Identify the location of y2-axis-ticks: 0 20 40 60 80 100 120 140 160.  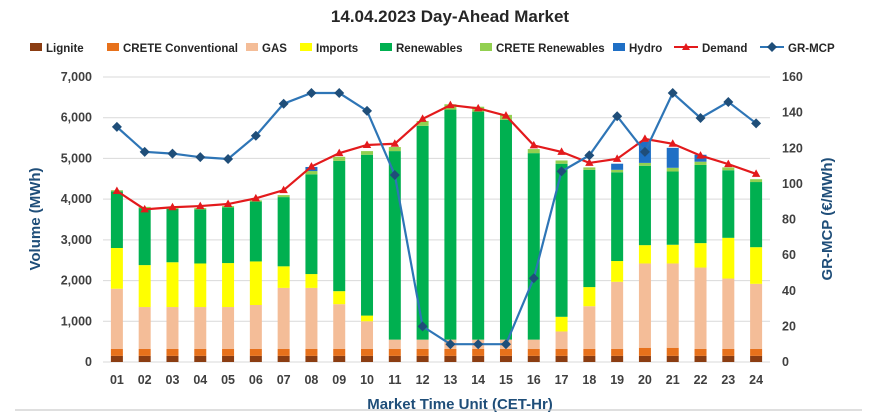
(792, 219).